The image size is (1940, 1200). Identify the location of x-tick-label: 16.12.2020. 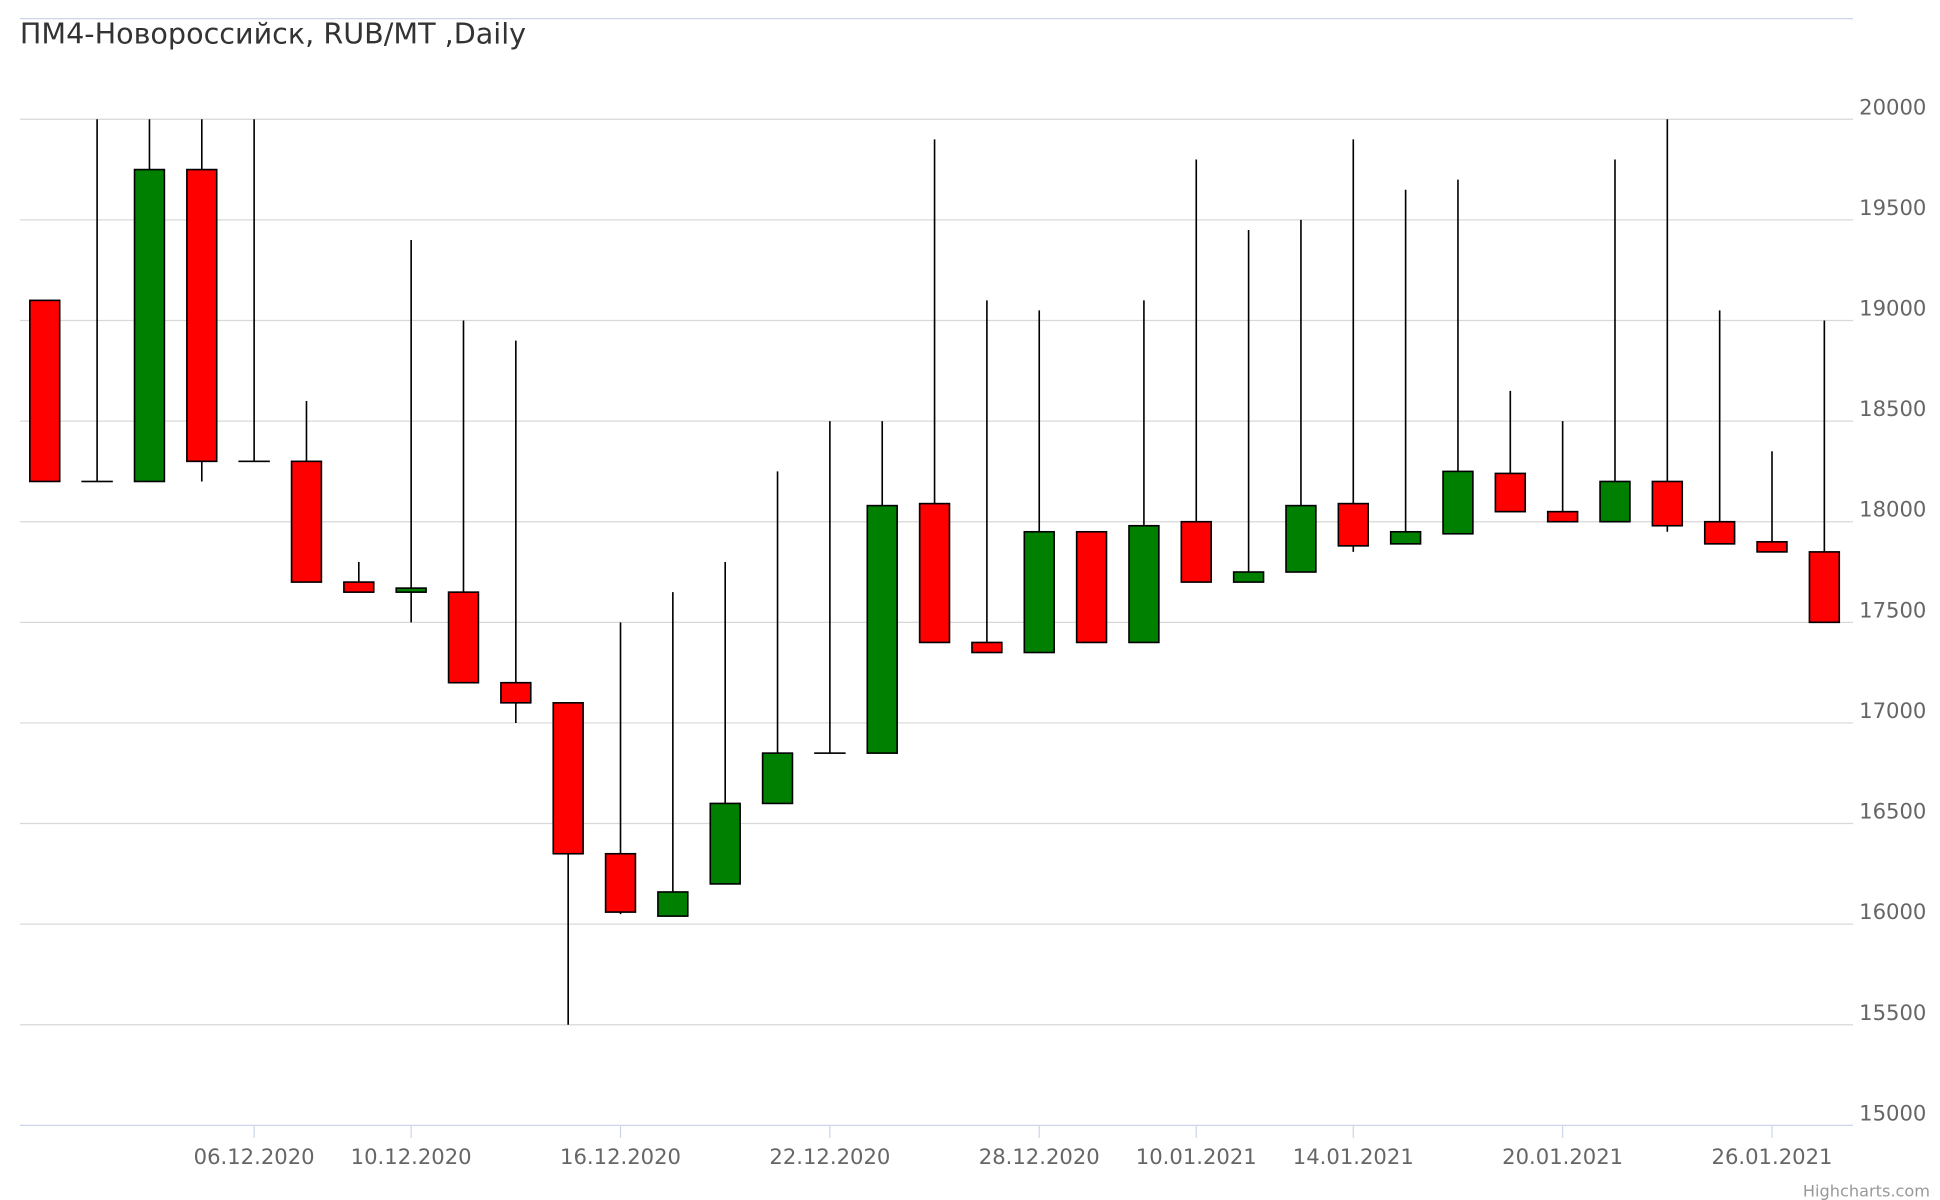
(620, 1156).